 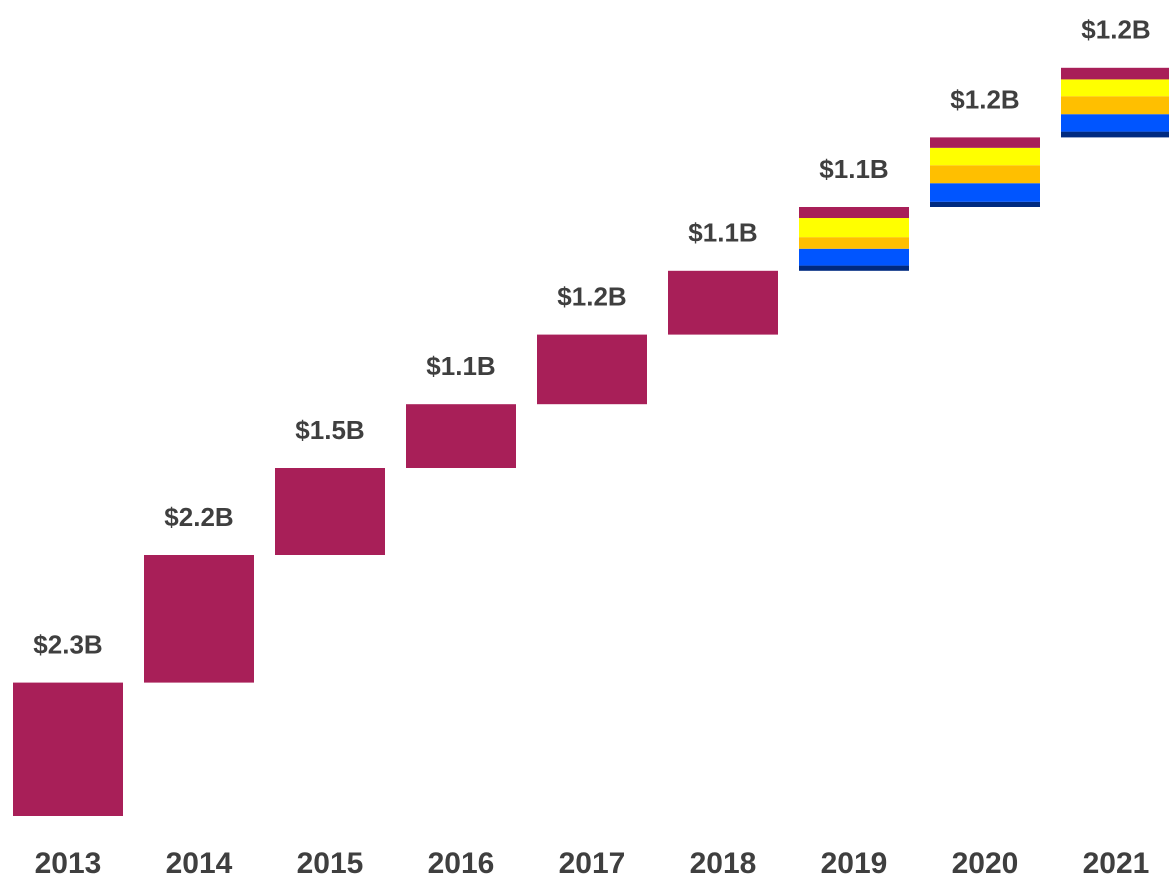 What do you see at coordinates (461, 863) in the screenshot?
I see `x-tick-label: 2016` at bounding box center [461, 863].